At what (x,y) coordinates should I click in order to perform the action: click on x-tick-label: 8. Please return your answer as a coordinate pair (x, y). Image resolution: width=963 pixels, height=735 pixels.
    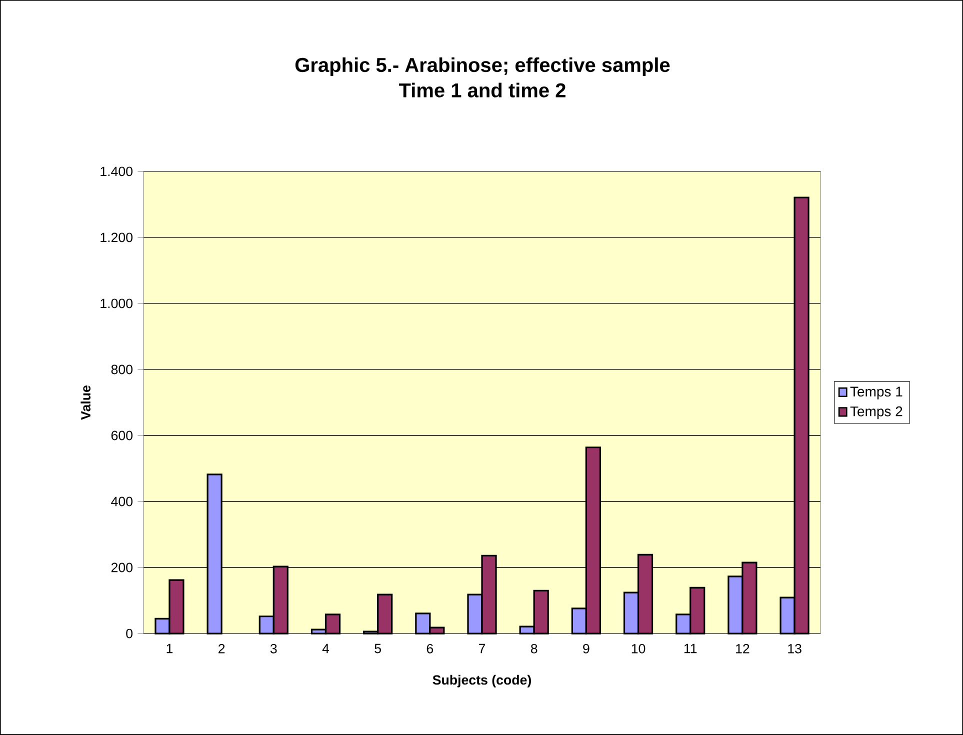
    Looking at the image, I should click on (534, 649).